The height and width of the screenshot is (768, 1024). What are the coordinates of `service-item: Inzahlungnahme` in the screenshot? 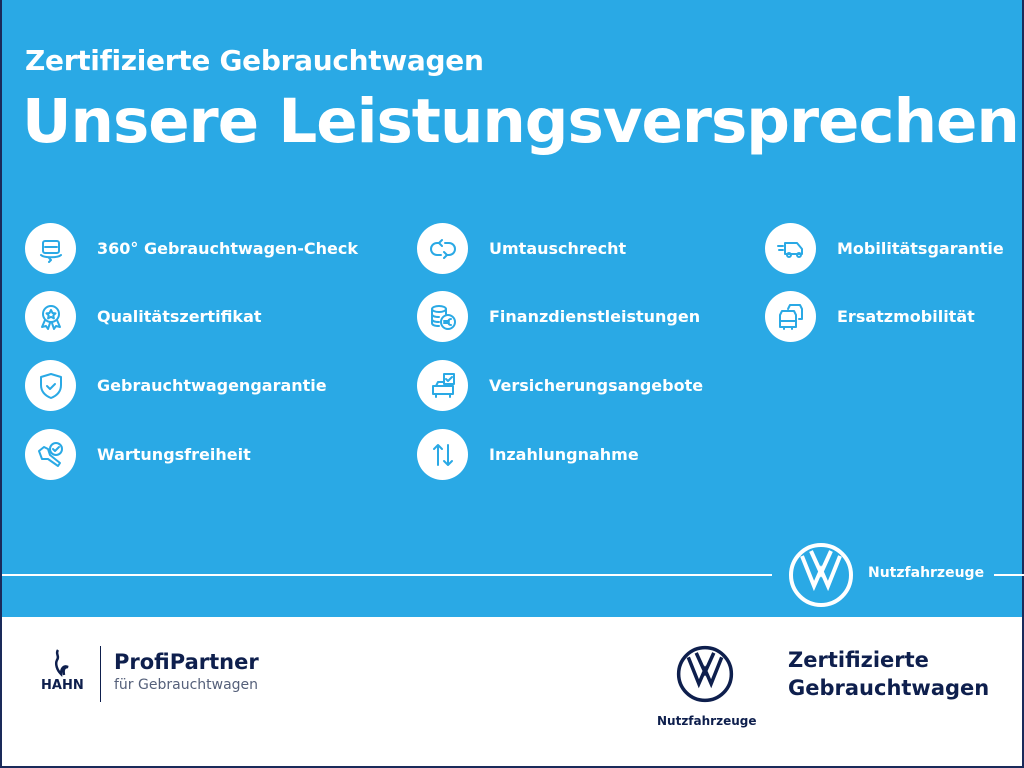 It's located at (528, 454).